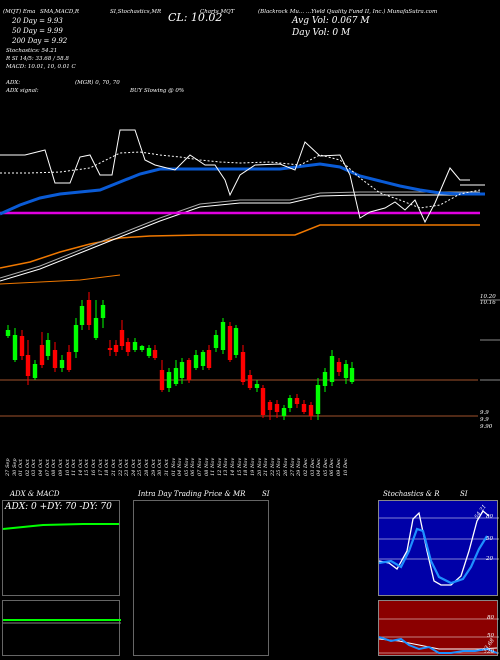  I want to click on date-label: 15 Oct, so click(87, 467).